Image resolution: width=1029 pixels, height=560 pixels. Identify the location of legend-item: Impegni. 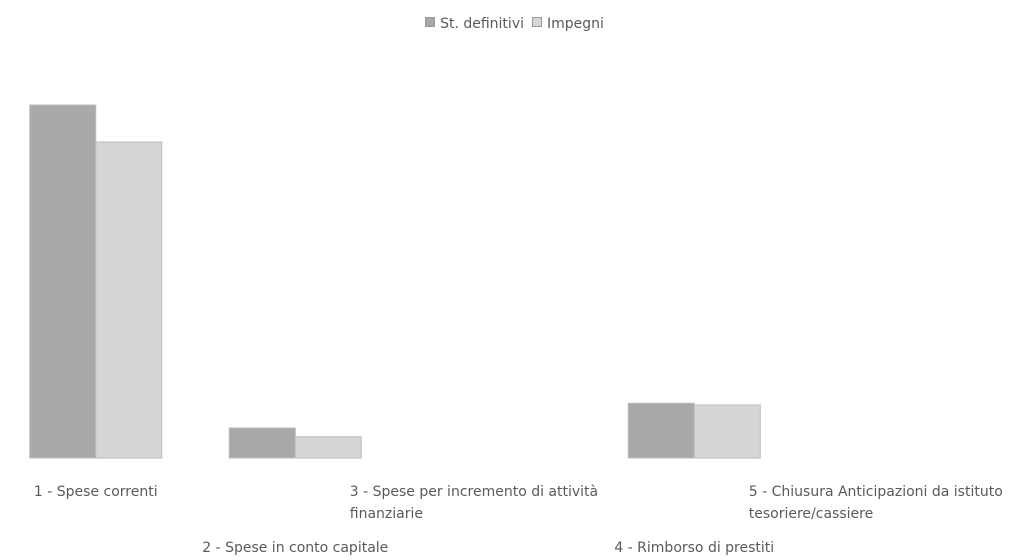
(568, 24).